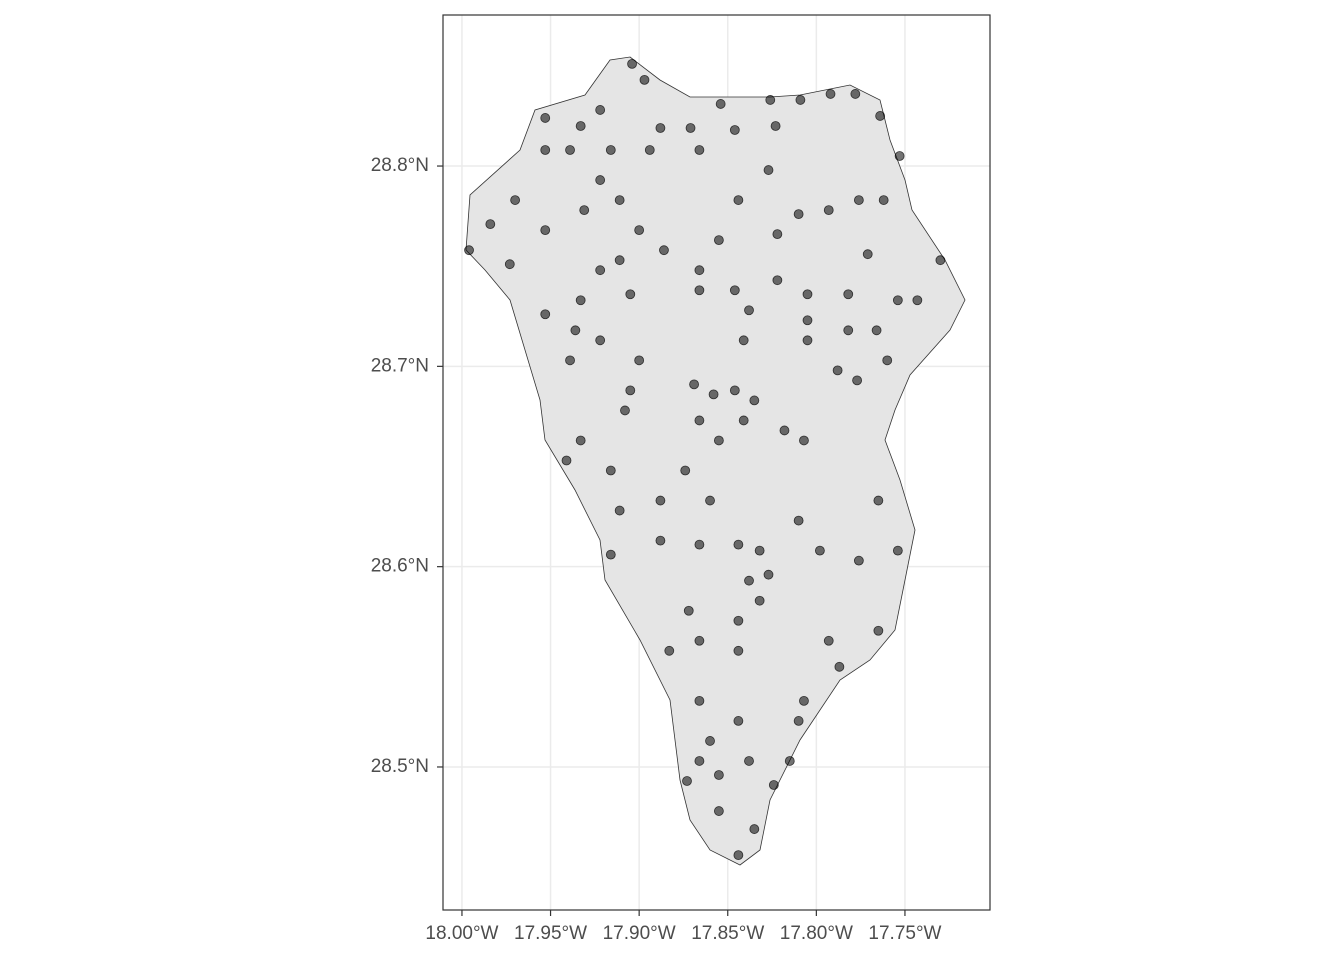  What do you see at coordinates (461, 933) in the screenshot?
I see `x-tick-label: 18.00°W` at bounding box center [461, 933].